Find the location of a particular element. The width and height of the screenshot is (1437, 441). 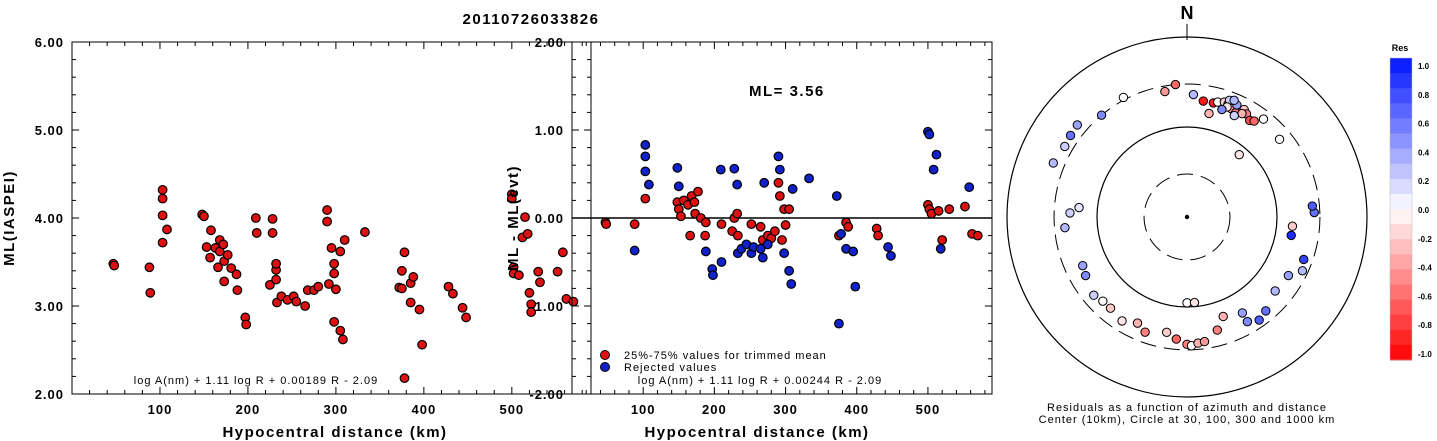

legend-label-used: 25%-75% values for trimmed mean is located at coordinates (725, 356).